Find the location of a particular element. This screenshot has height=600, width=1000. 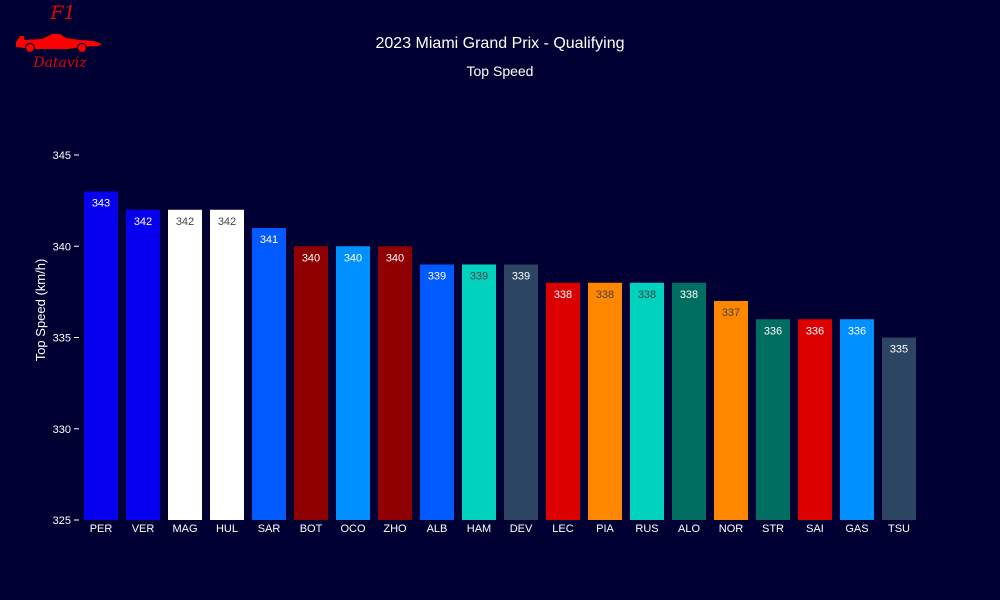

y-tick-label: 345 is located at coordinates (62, 156).